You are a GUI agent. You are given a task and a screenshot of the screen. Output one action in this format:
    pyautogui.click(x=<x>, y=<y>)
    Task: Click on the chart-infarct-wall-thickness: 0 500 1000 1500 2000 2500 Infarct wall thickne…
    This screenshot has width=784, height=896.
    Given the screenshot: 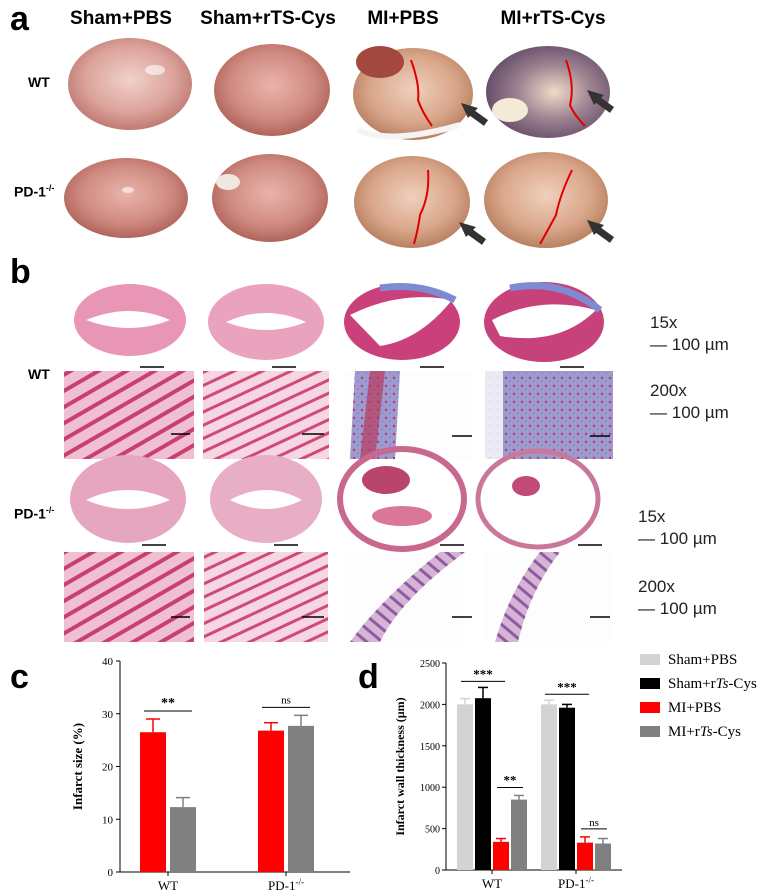 What is the action you would take?
    pyautogui.click(x=575, y=771)
    